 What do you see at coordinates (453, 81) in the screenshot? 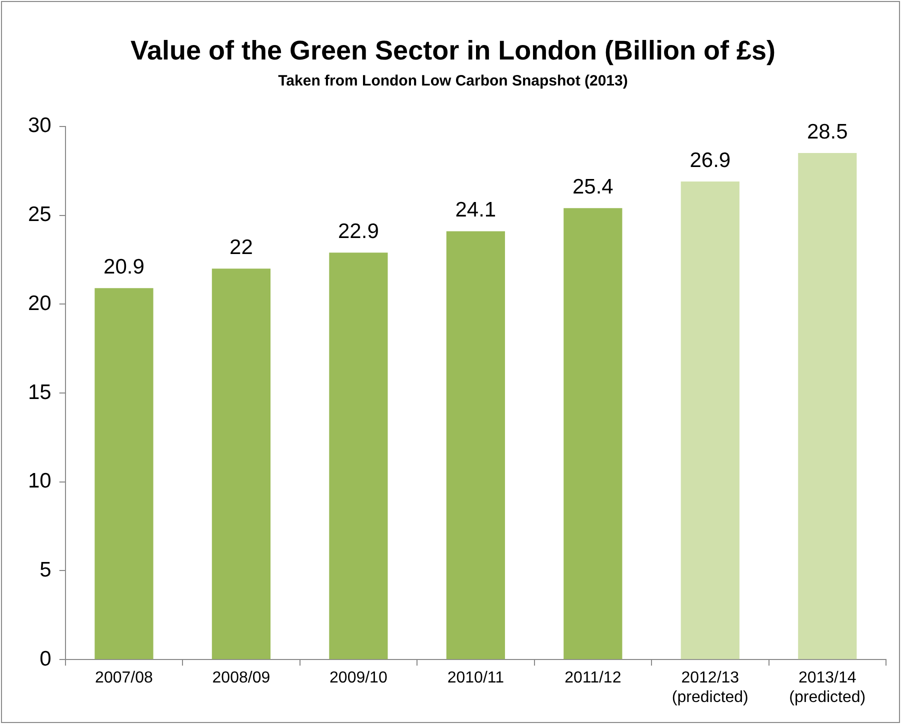
I see `chart-subtitle: Taken from London Low Carbon Snapshot (2013)` at bounding box center [453, 81].